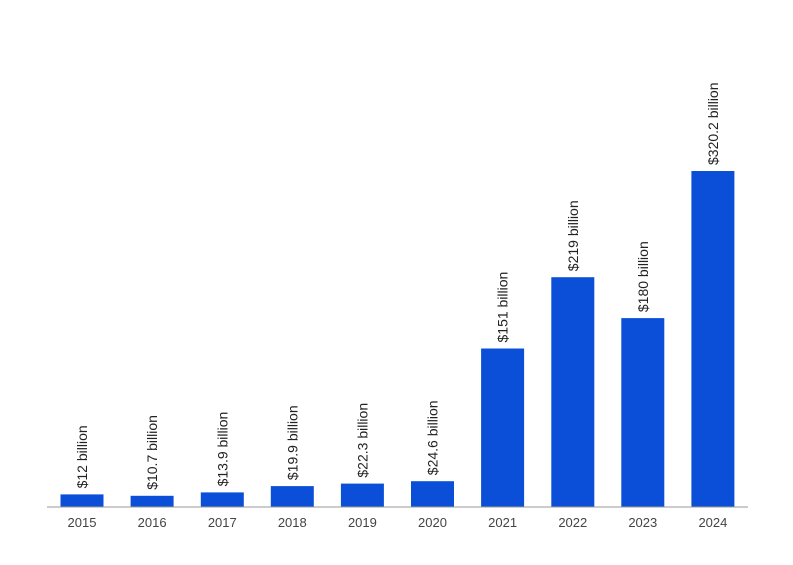  I want to click on bar-2023, so click(643, 412).